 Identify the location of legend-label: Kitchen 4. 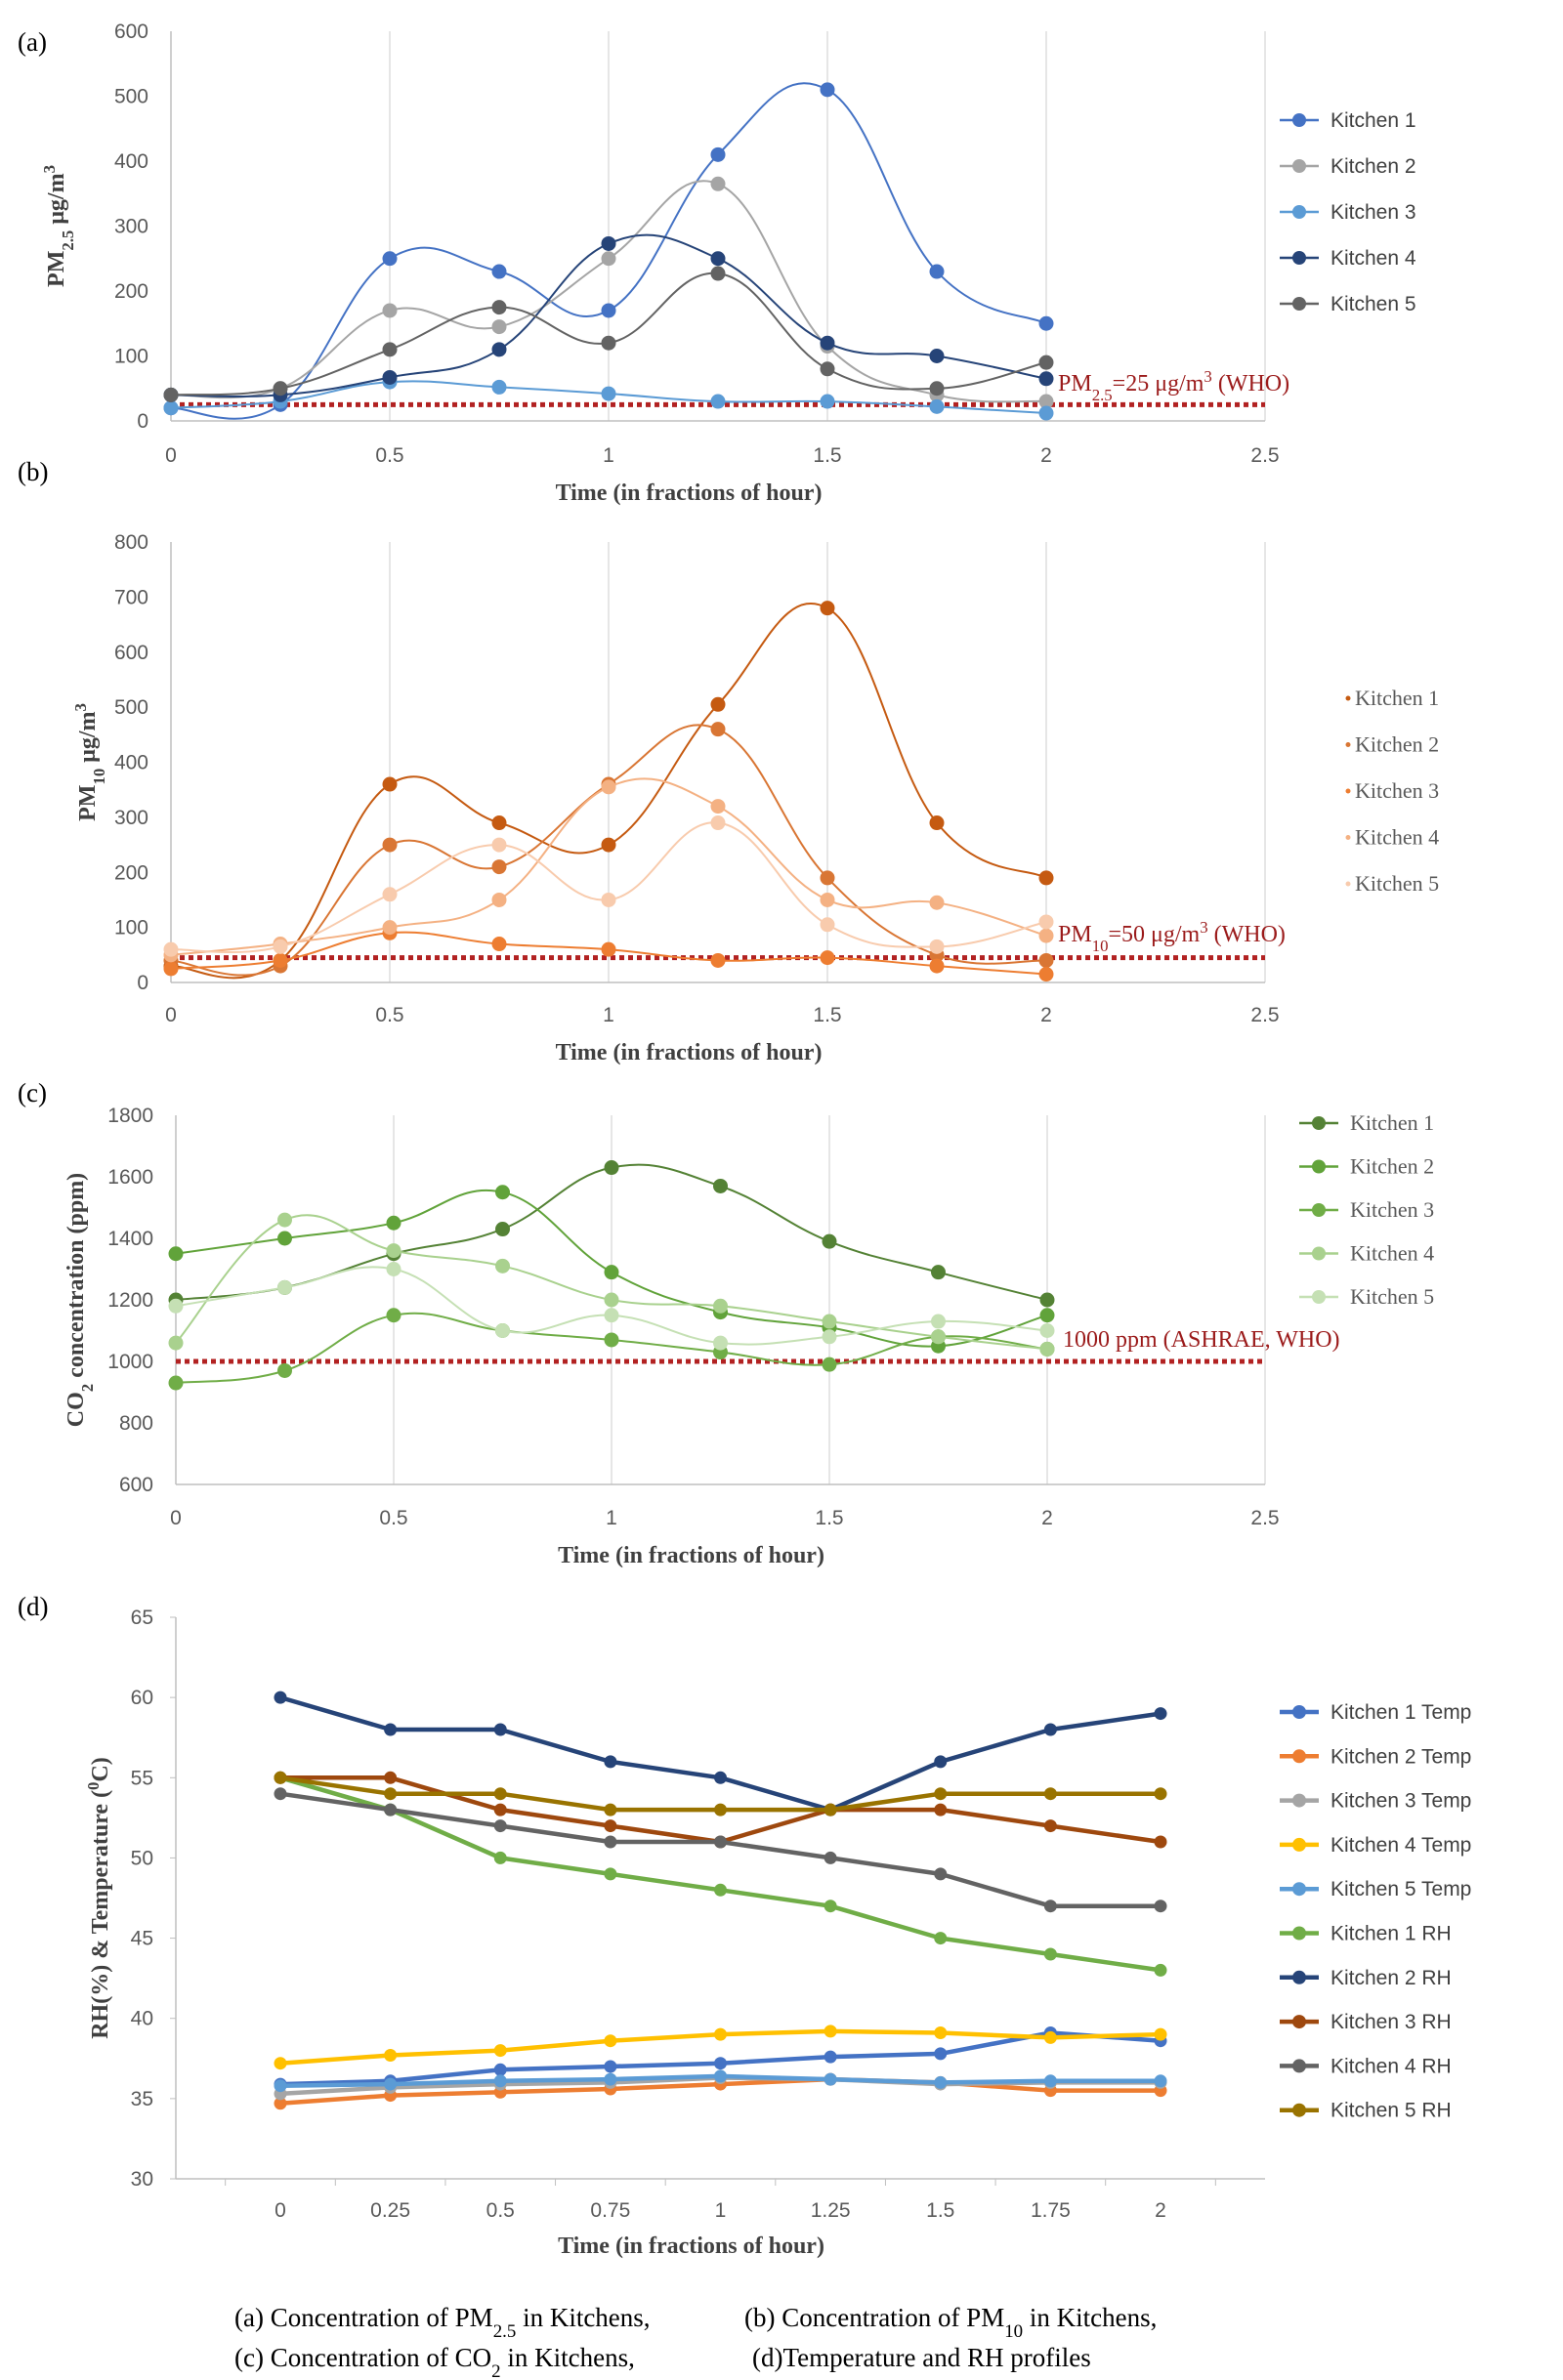
(1397, 837).